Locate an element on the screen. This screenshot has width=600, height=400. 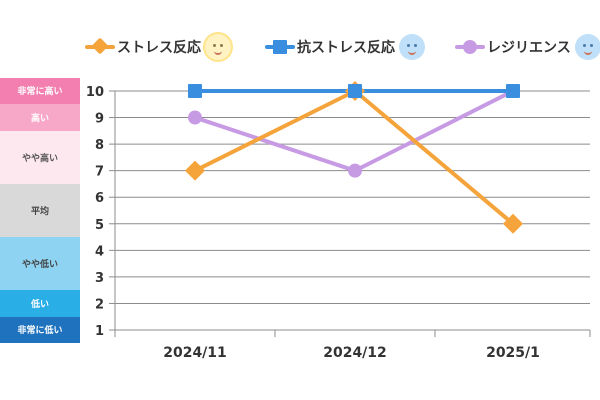
level-label: 低い is located at coordinates (39, 304).